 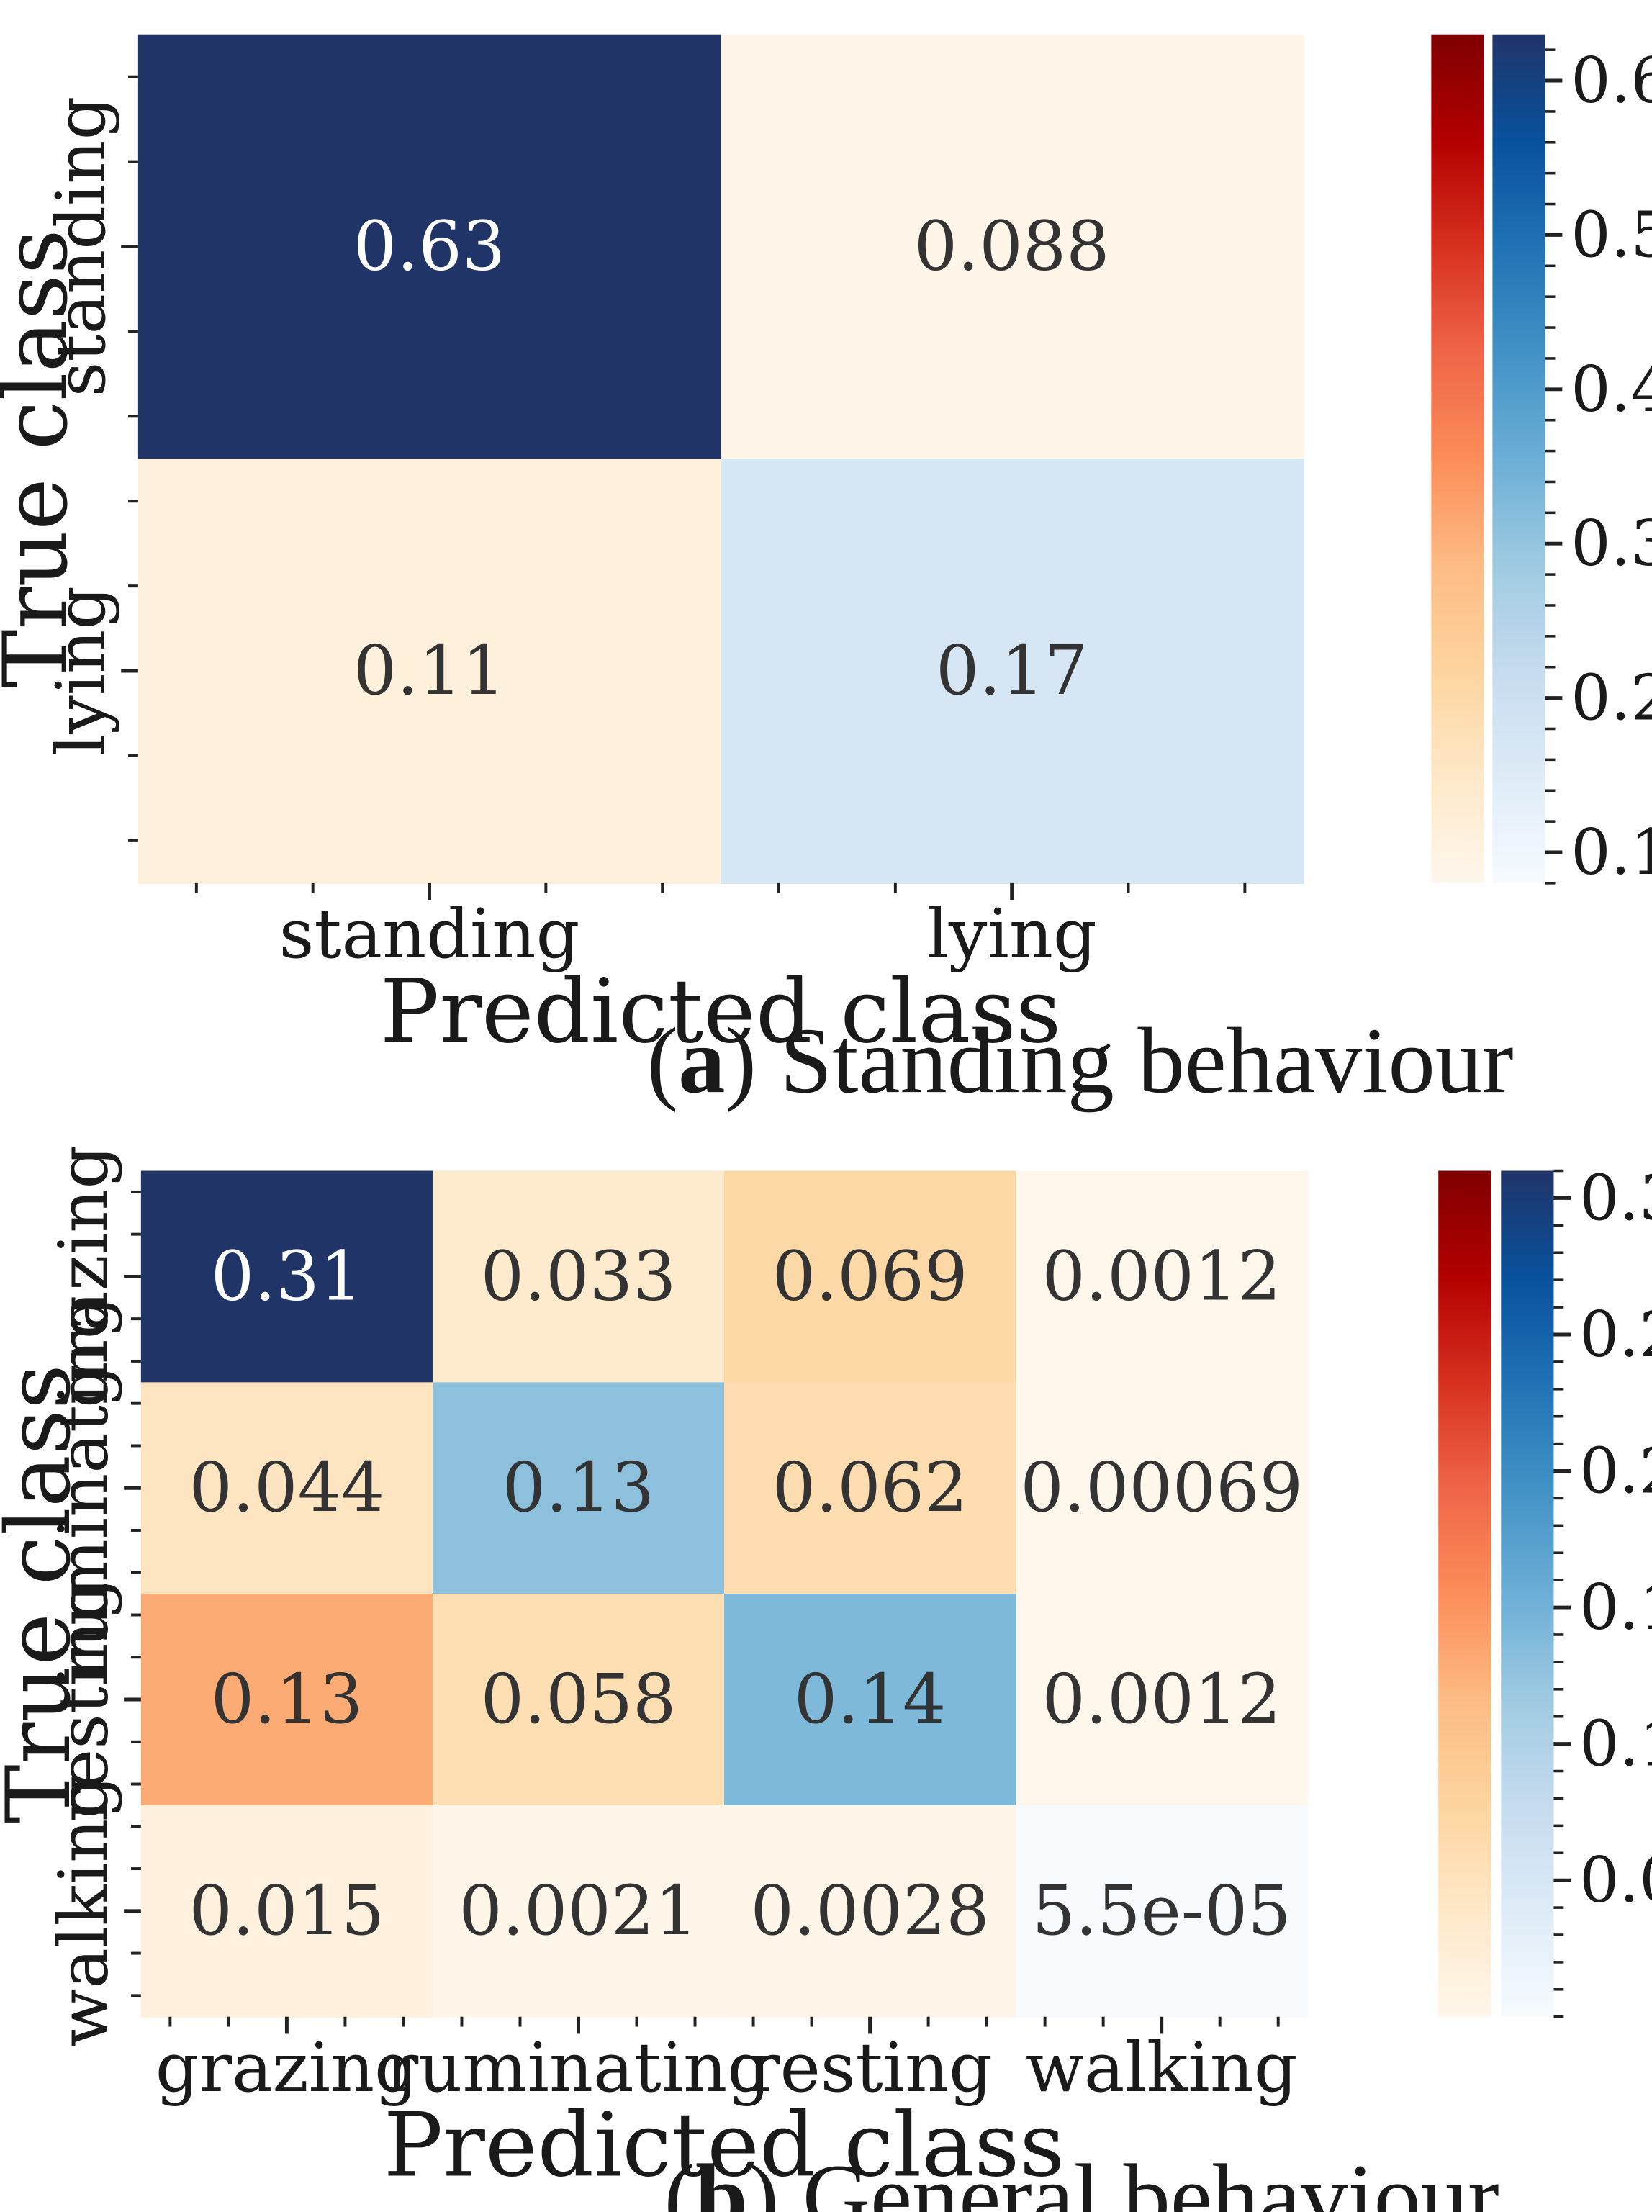 I want to click on colorbar-tick-label: 0.5, so click(x=1611, y=234).